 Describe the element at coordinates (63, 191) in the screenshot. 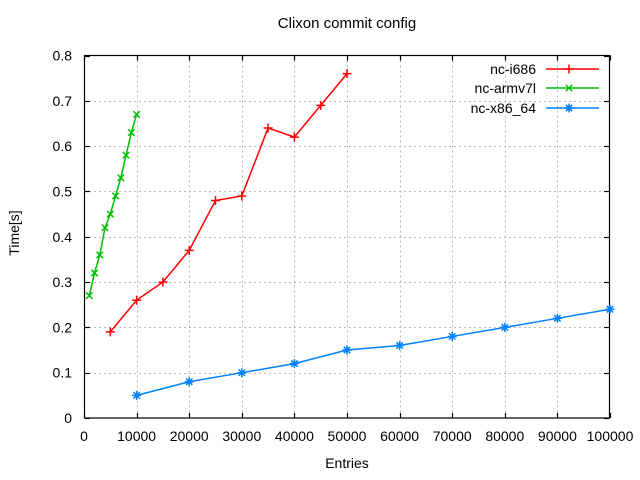

I see `y-tick-label: 0.5` at that location.